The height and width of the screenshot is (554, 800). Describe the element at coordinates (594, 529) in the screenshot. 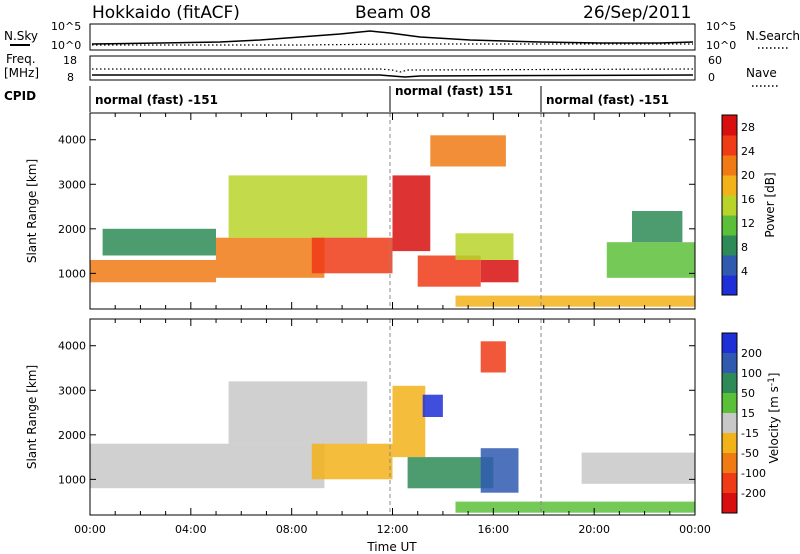

I see `x-tick-label: 20:00` at that location.